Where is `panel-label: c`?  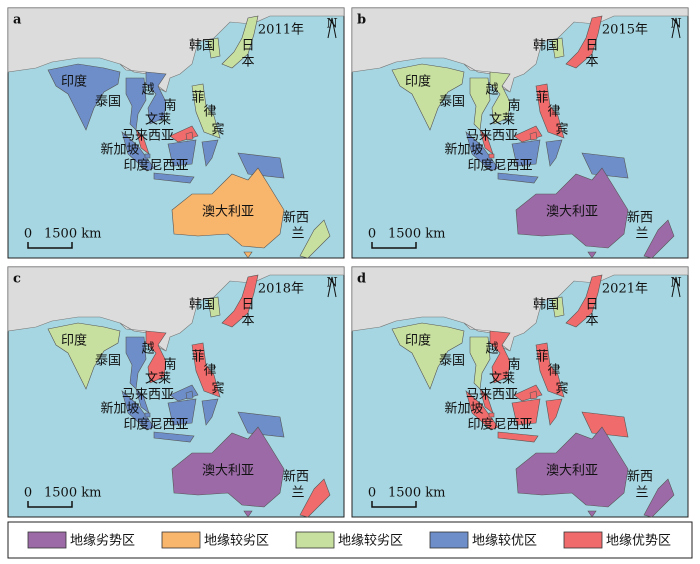 panel-label: c is located at coordinates (17, 279).